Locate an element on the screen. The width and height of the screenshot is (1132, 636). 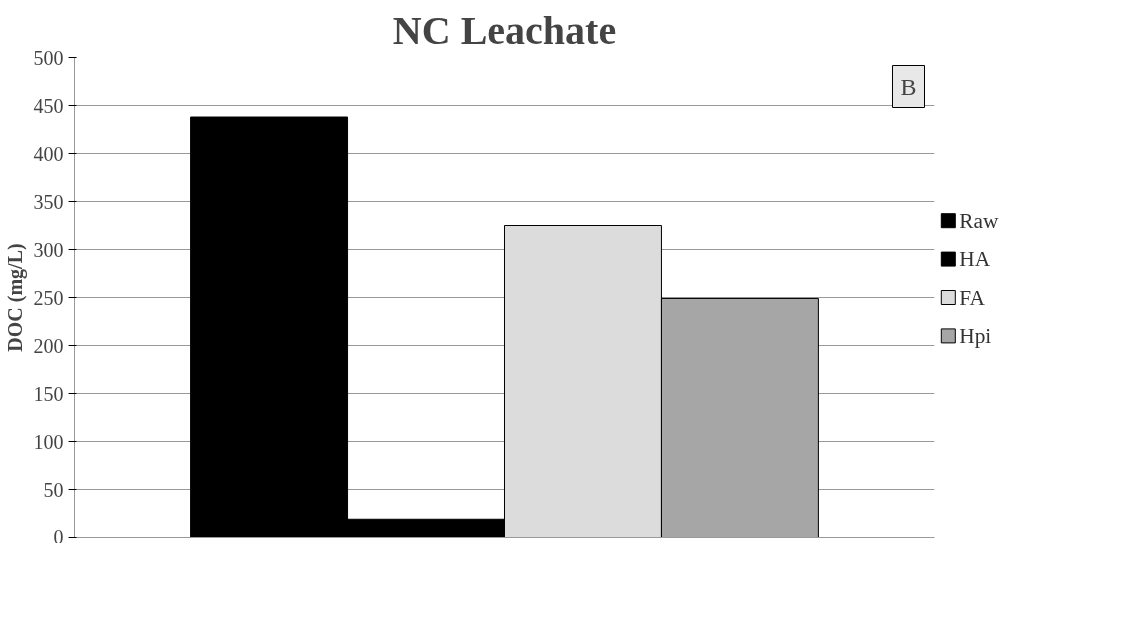
y-tick-label: 500 is located at coordinates (48, 57).